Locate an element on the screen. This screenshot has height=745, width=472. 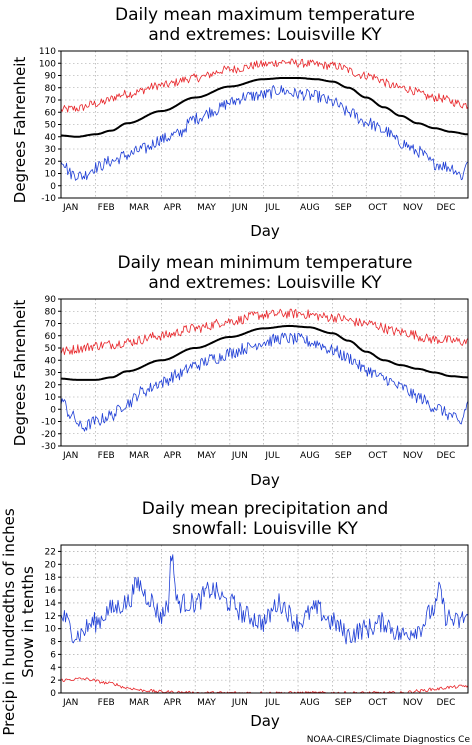
y-tick-label: -20 is located at coordinates (48, 435).